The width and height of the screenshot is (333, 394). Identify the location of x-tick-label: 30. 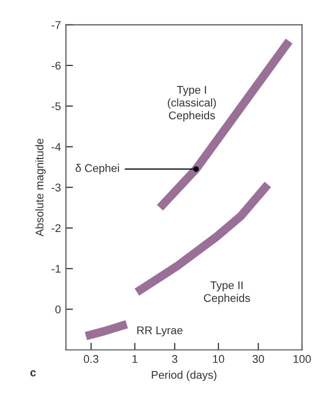
(258, 359).